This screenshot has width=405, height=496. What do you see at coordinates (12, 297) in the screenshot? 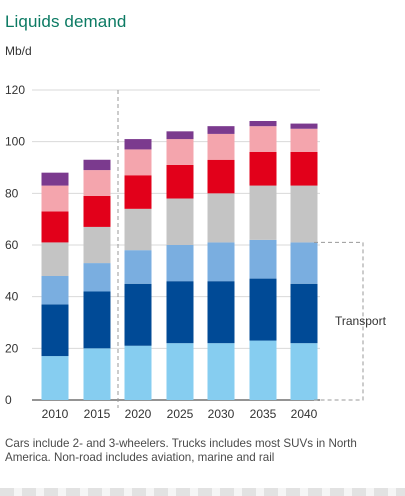
I see `y-tick-label: 40` at bounding box center [12, 297].